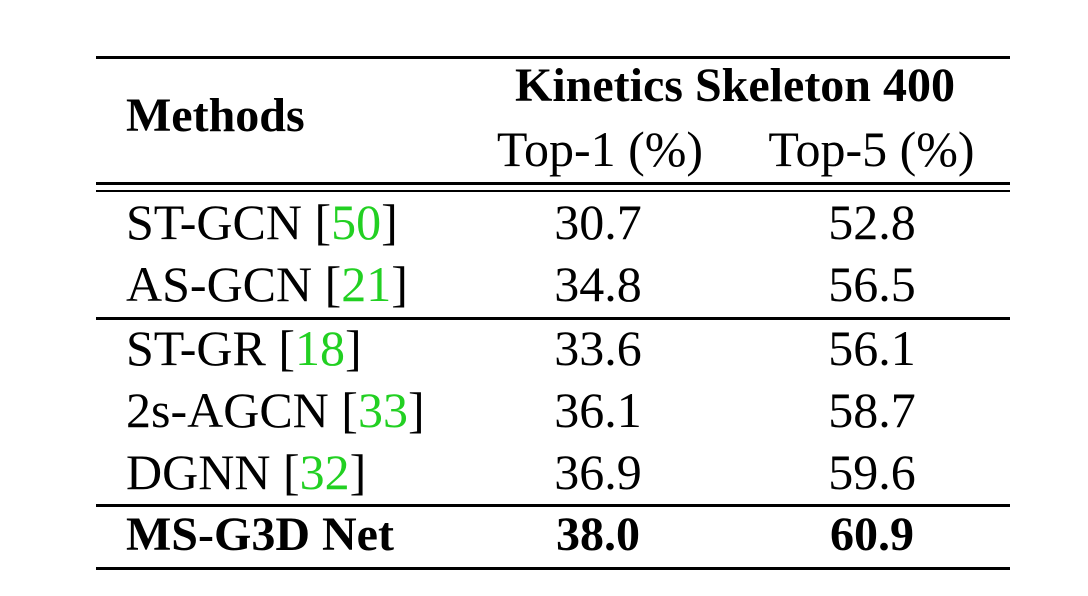  Describe the element at coordinates (227, 410) in the screenshot. I see `method-name: 2s-AGCN` at that location.